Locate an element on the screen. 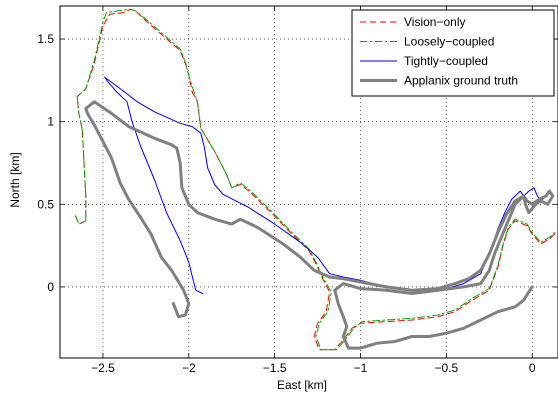 Image resolution: width=558 pixels, height=397 pixels. x-tick-label: −0.5 is located at coordinates (447, 368).